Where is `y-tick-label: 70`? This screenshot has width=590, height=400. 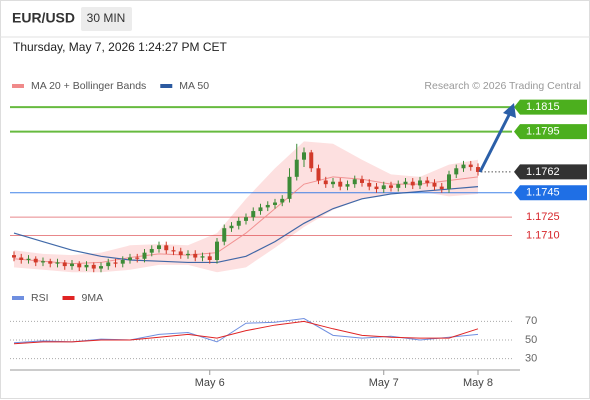
y-tick-label: 70 is located at coordinates (531, 321).